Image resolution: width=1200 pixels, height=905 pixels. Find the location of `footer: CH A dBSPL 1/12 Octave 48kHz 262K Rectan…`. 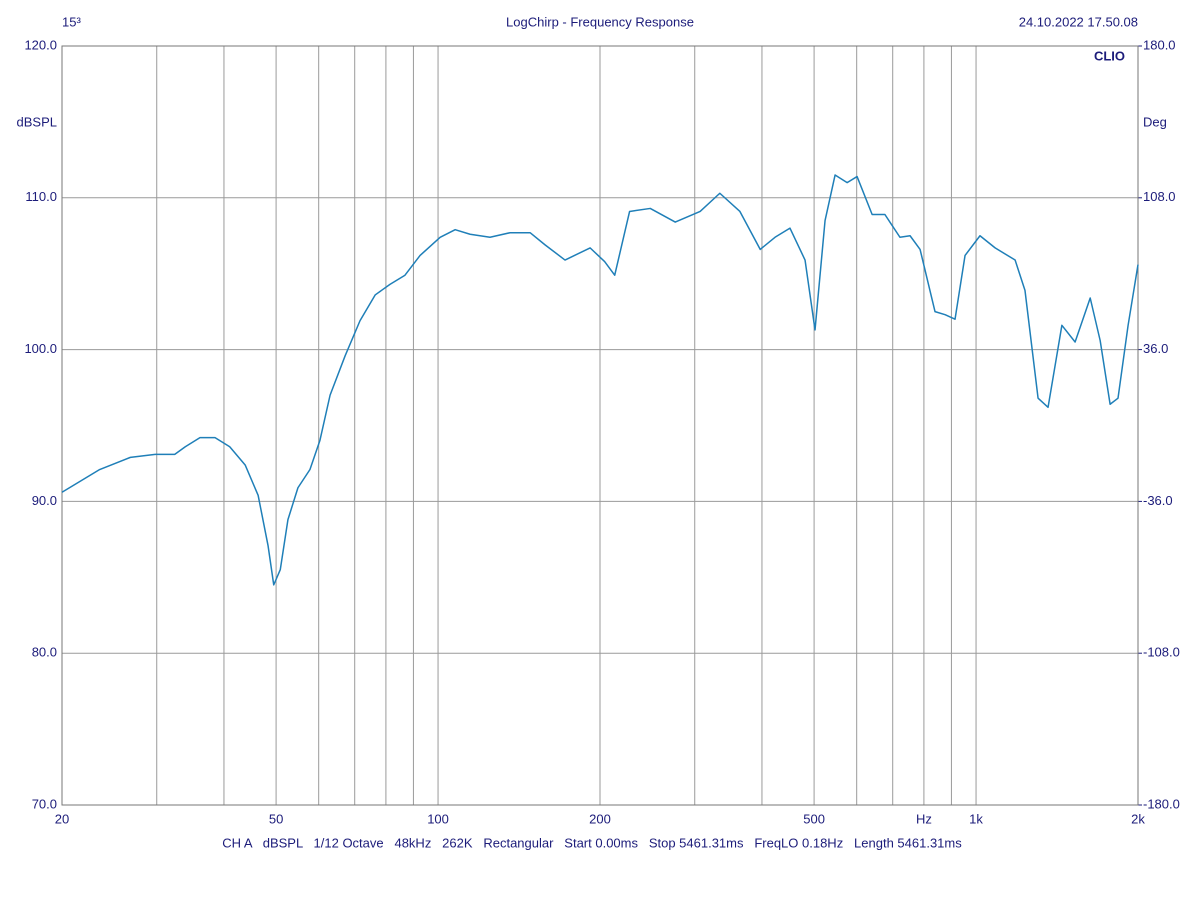

footer: CH A dBSPL 1/12 Octave 48kHz 262K Rectan… is located at coordinates (592, 842).